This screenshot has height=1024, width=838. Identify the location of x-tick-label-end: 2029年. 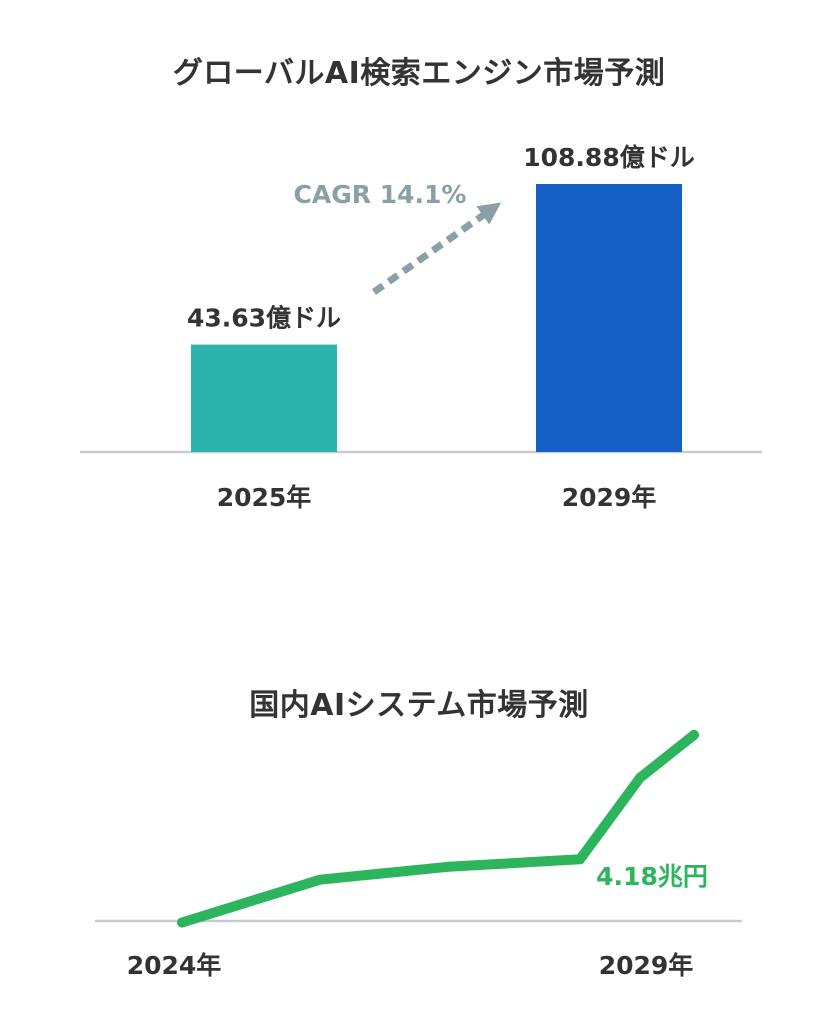
(646, 965).